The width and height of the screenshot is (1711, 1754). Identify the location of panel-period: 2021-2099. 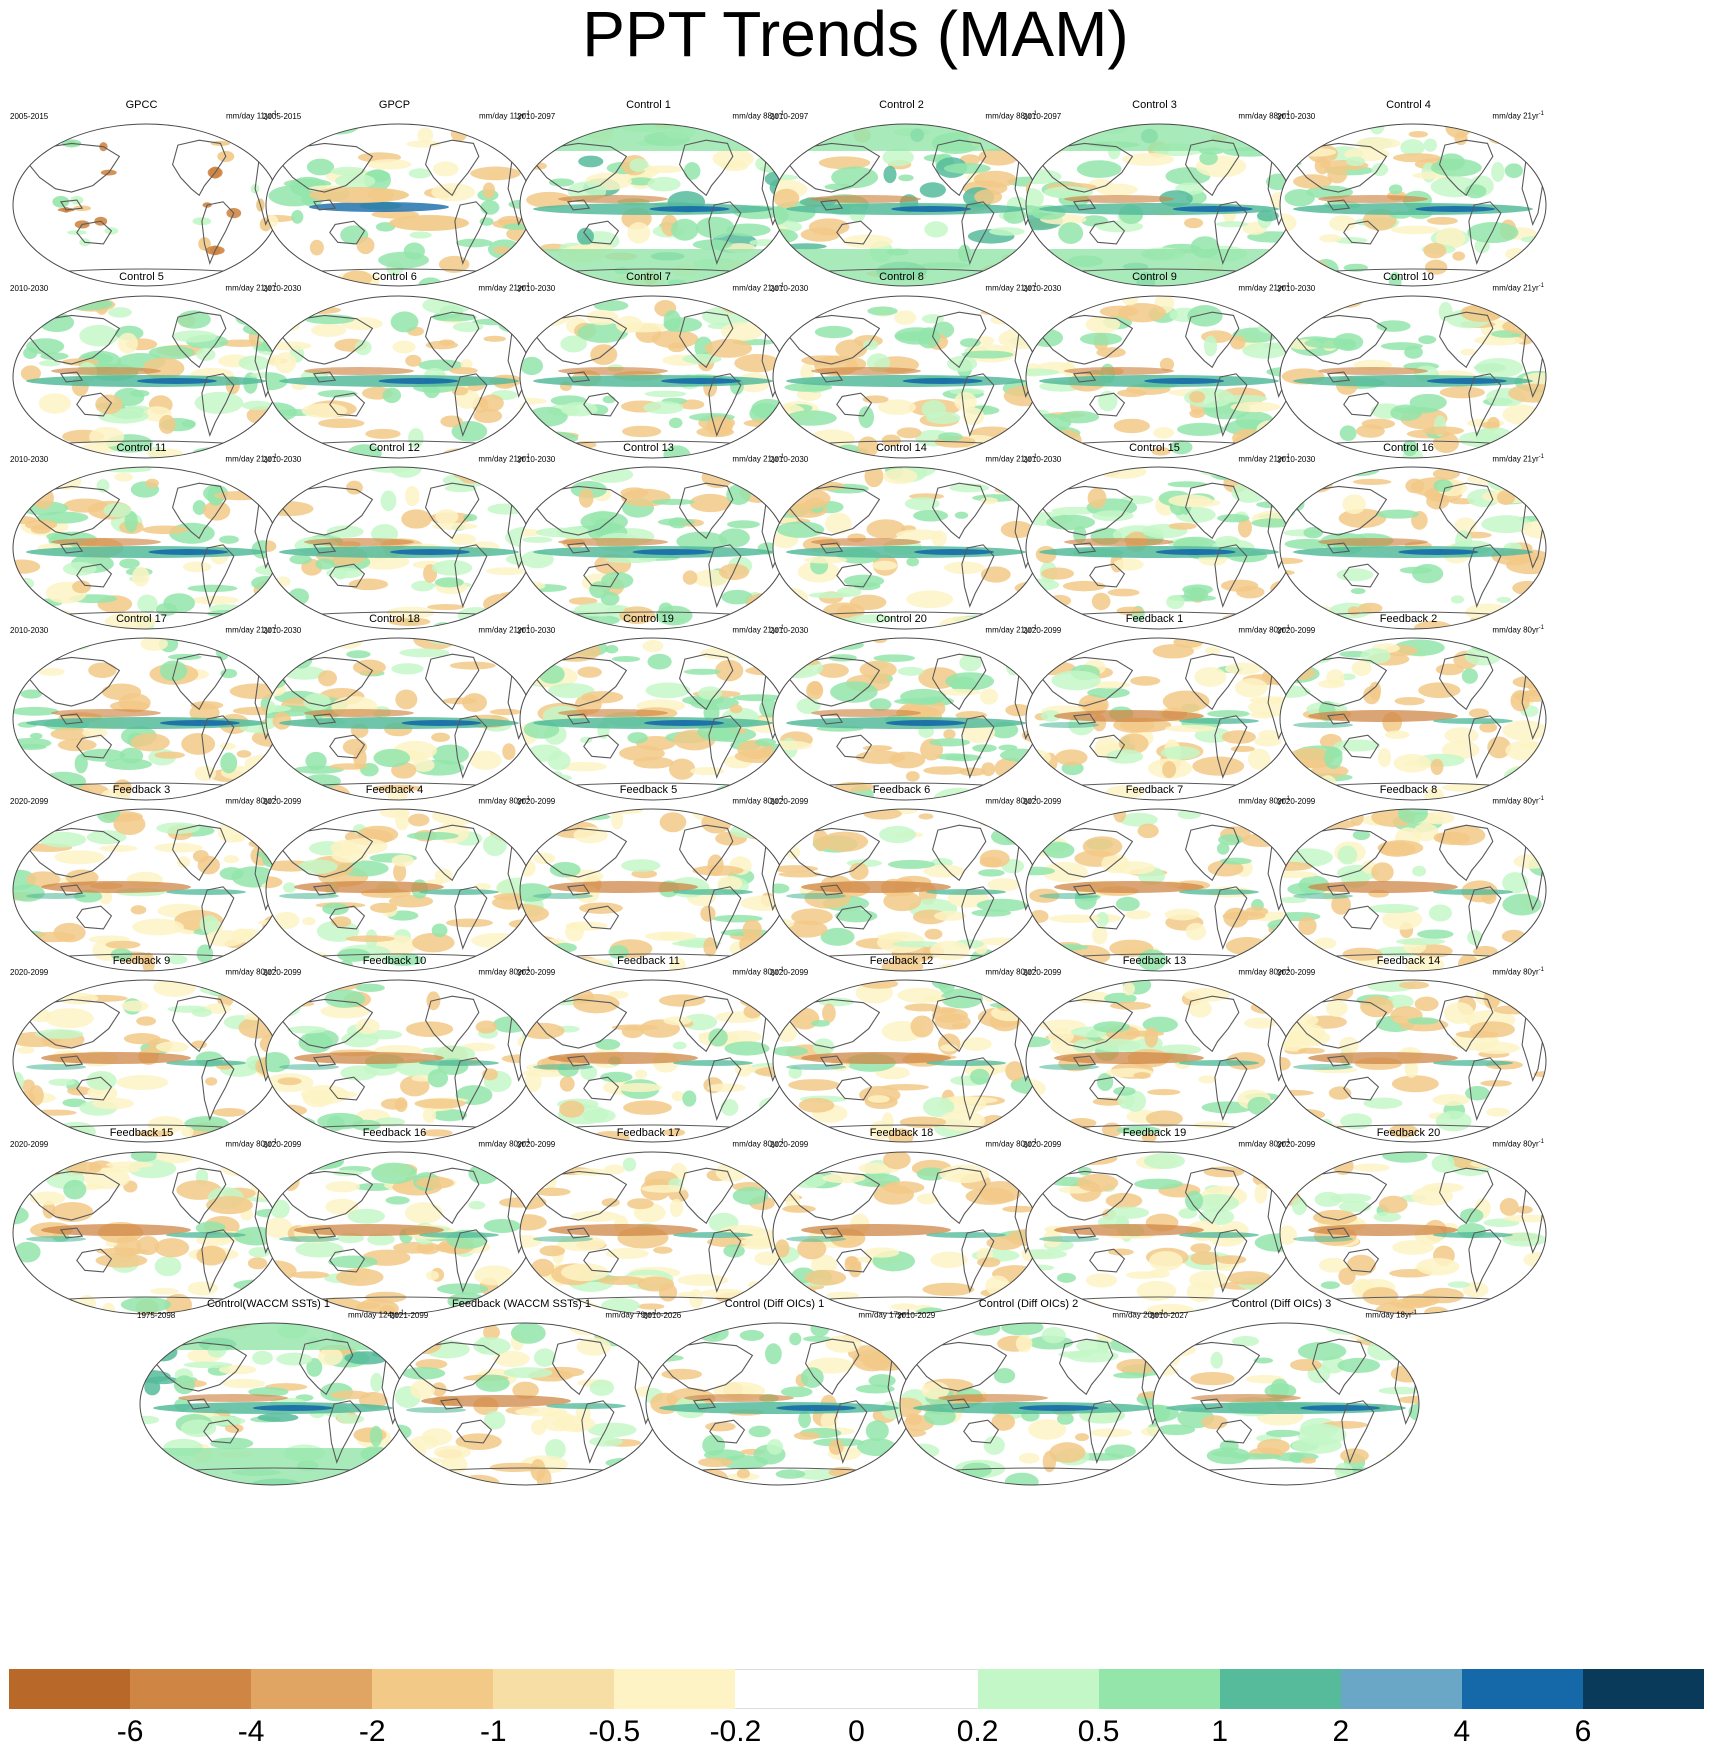
(409, 1315).